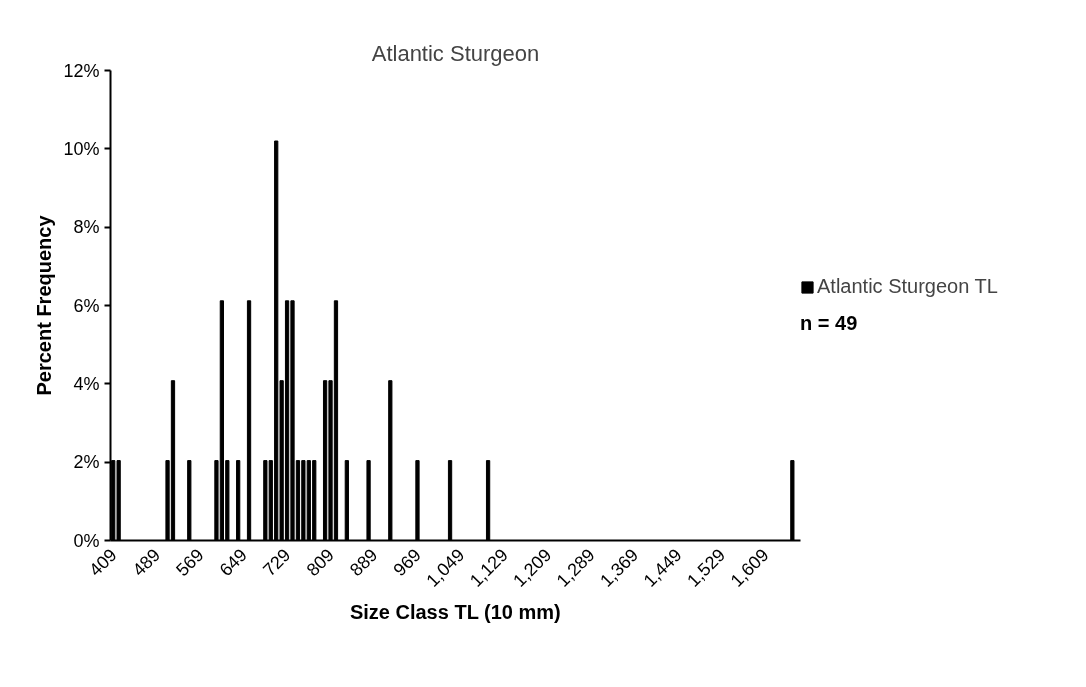  I want to click on x-tick-label: 889, so click(364, 562).